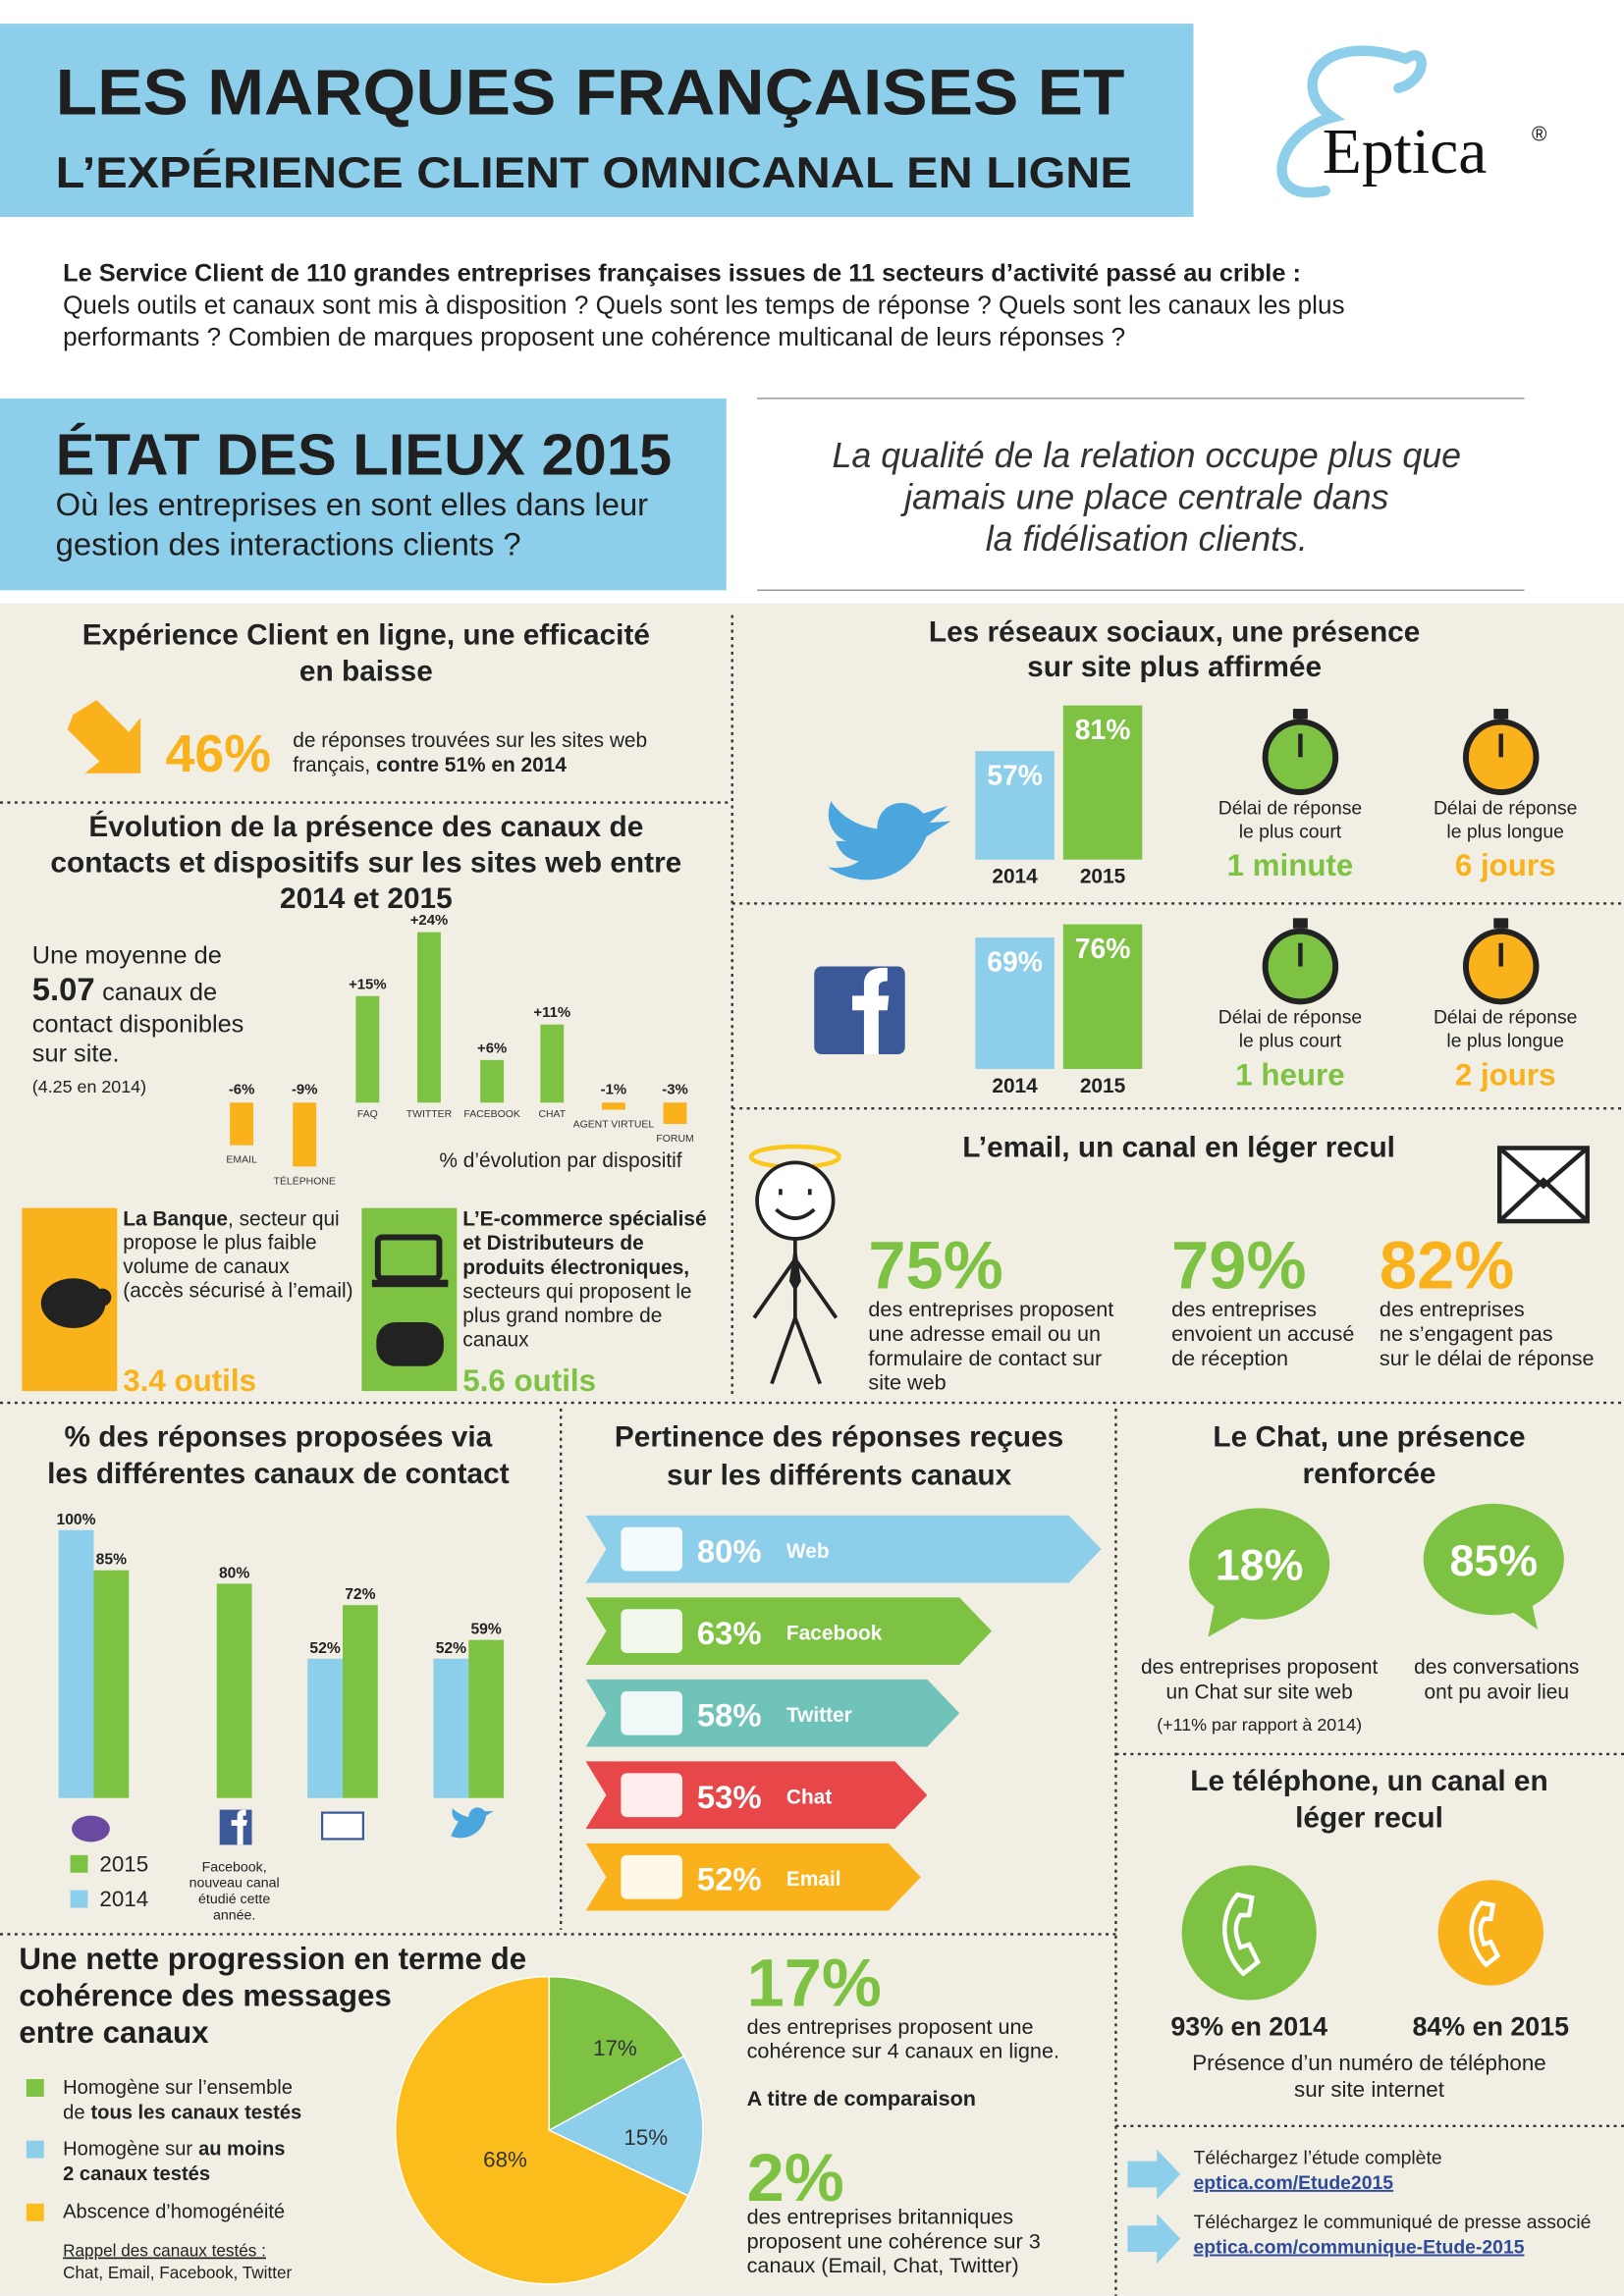 Image resolution: width=1624 pixels, height=2296 pixels. What do you see at coordinates (1290, 865) in the screenshot?
I see `delay-value: 1 minute` at bounding box center [1290, 865].